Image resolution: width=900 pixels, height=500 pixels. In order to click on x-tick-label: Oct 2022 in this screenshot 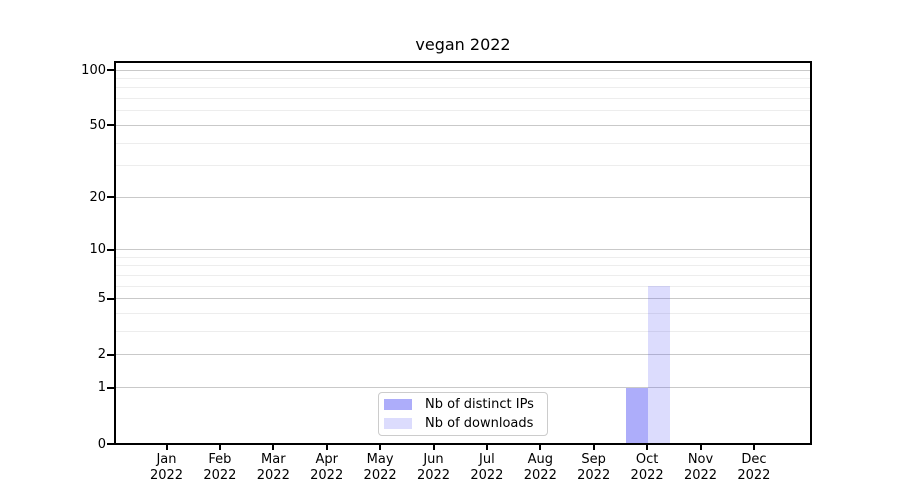, I will do `click(647, 468)`.